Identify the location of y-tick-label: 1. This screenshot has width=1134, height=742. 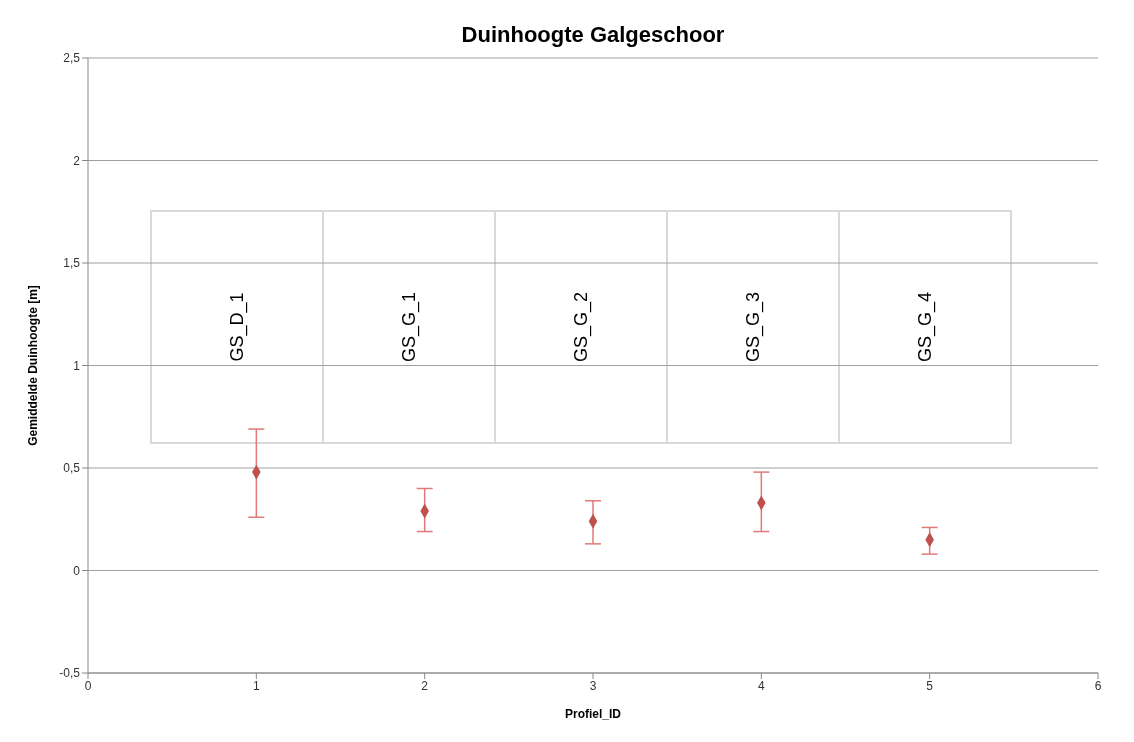
(77, 365).